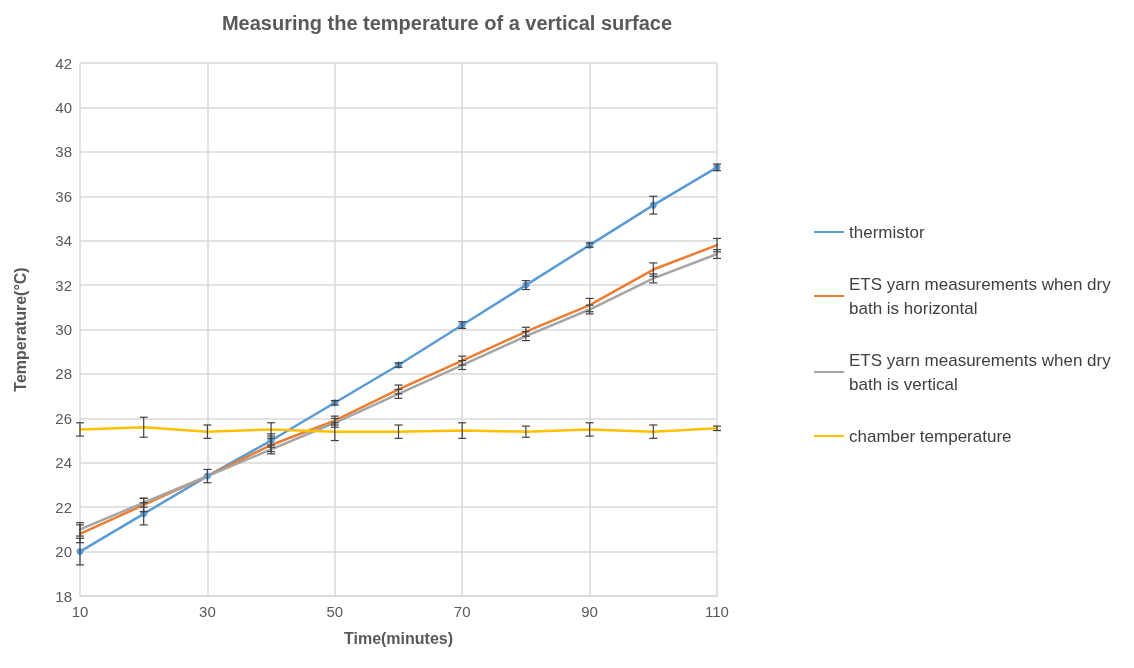  Describe the element at coordinates (63, 463) in the screenshot. I see `y-tick-label: 24` at that location.